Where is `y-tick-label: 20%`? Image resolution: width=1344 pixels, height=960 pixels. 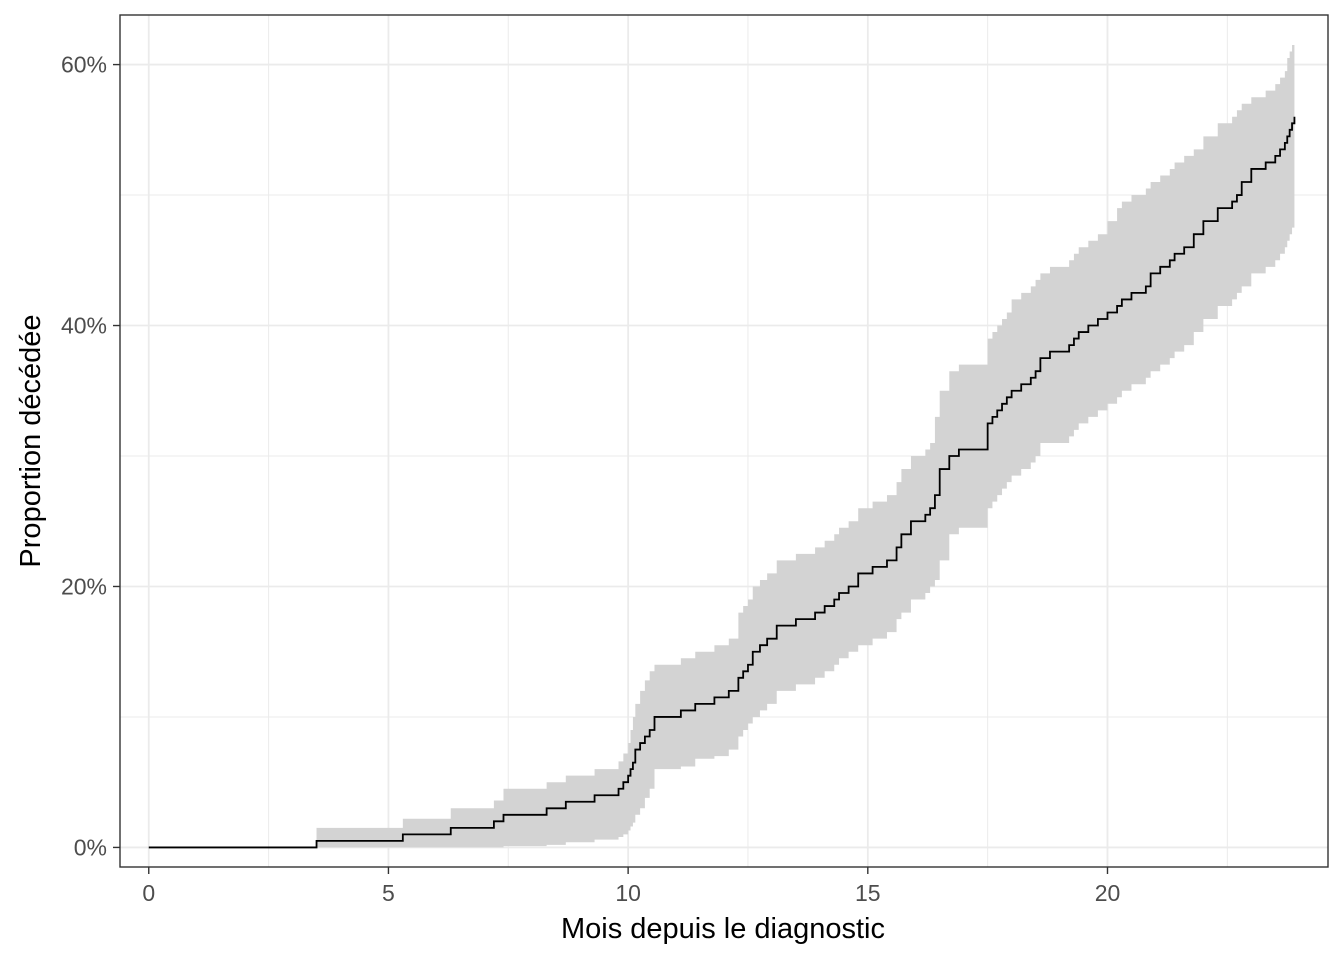 y-tick-label: 20% is located at coordinates (84, 586).